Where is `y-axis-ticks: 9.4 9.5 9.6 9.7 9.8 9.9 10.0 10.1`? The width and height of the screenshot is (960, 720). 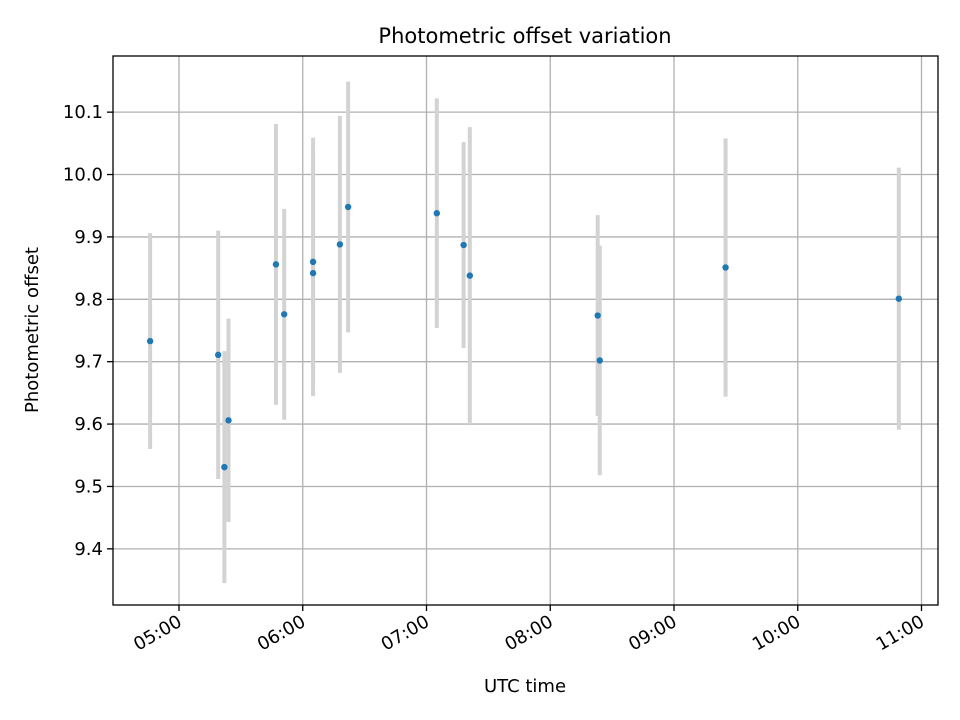
y-axis-ticks: 9.4 9.5 9.6 9.7 9.8 9.9 10.0 10.1 is located at coordinates (88, 331).